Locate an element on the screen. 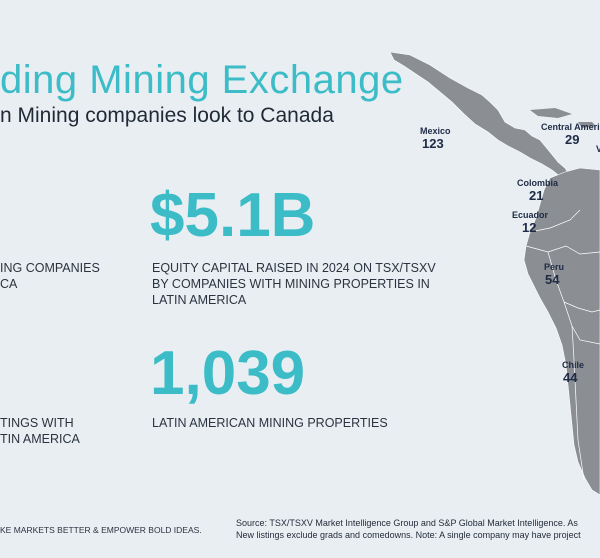  map-value-ecuador: 12 is located at coordinates (529, 227).